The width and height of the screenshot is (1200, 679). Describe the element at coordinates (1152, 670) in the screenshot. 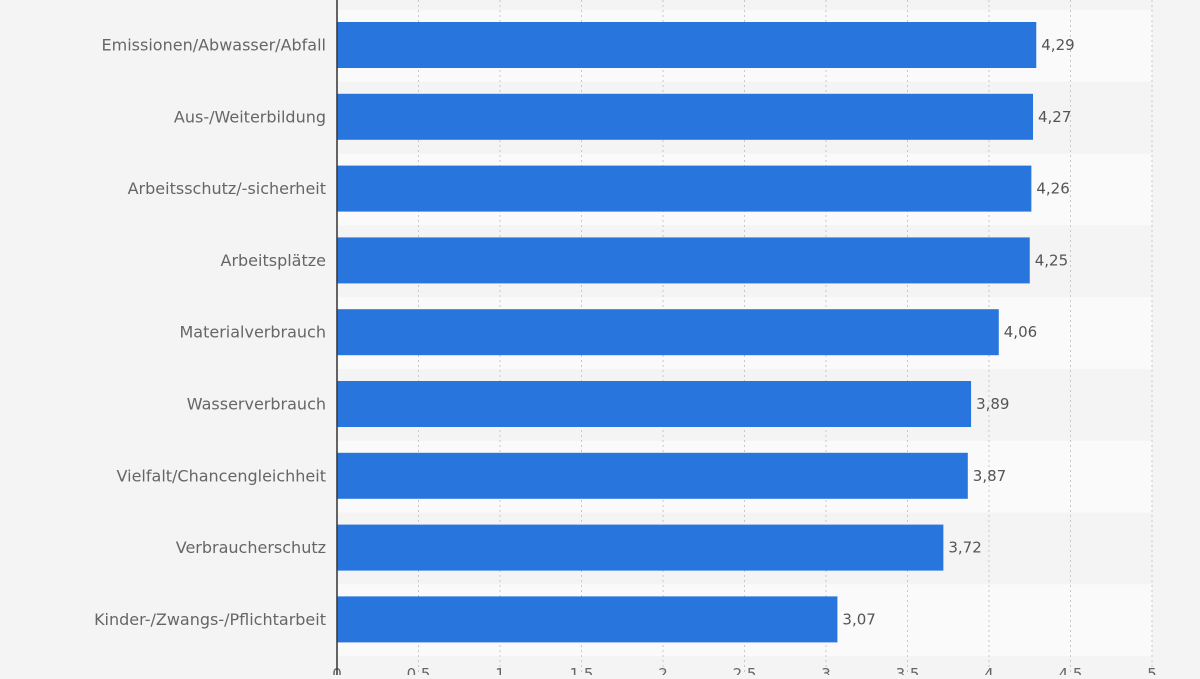

I see `x-tick-label: 5` at that location.